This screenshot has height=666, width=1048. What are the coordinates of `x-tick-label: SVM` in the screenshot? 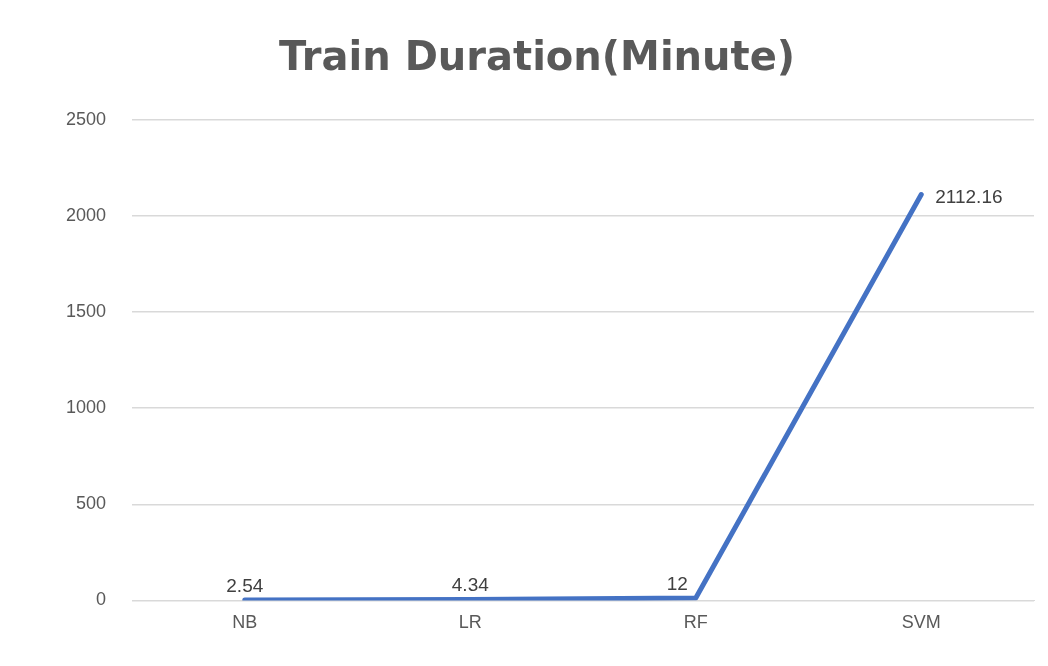 It's located at (921, 622).